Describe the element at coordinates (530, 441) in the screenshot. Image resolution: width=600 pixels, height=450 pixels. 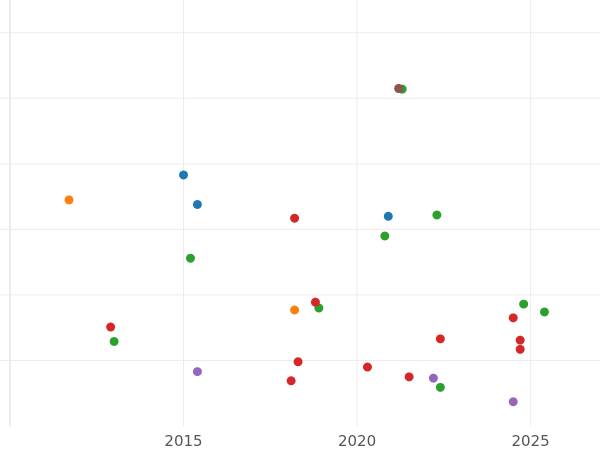
I see `x-tick-label: 2025` at that location.